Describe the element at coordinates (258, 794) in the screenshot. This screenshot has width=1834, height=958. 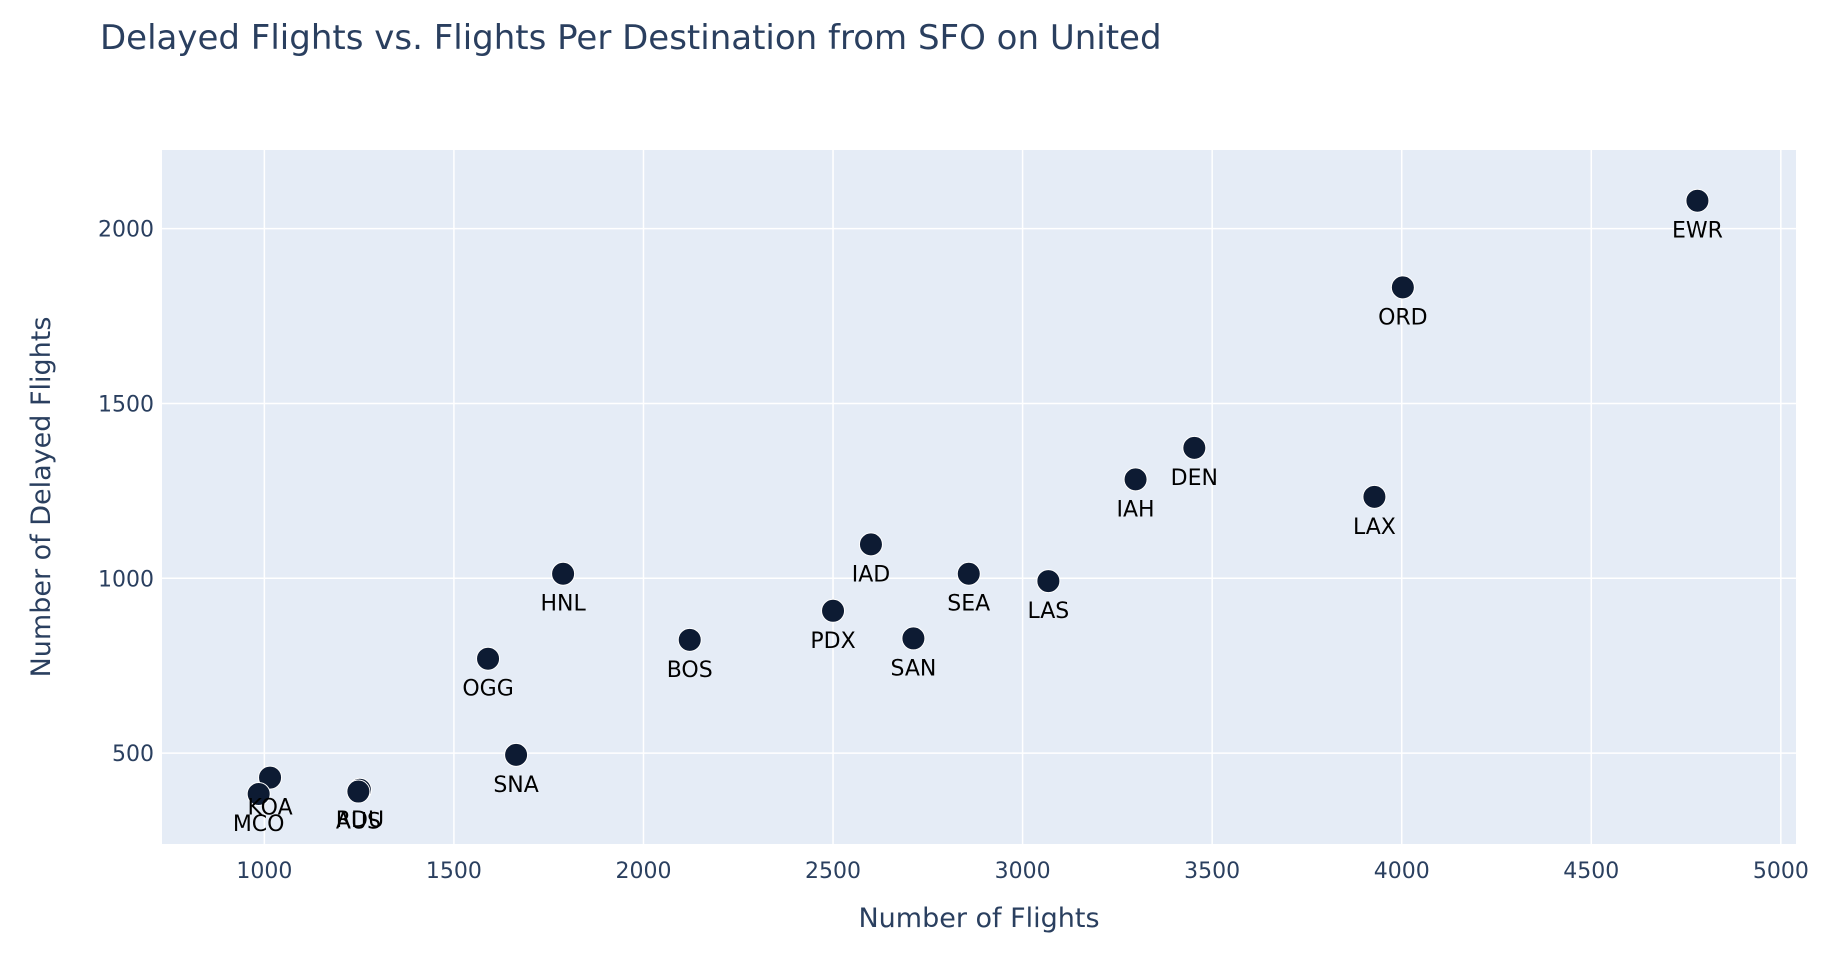
I see `point-mco` at that location.